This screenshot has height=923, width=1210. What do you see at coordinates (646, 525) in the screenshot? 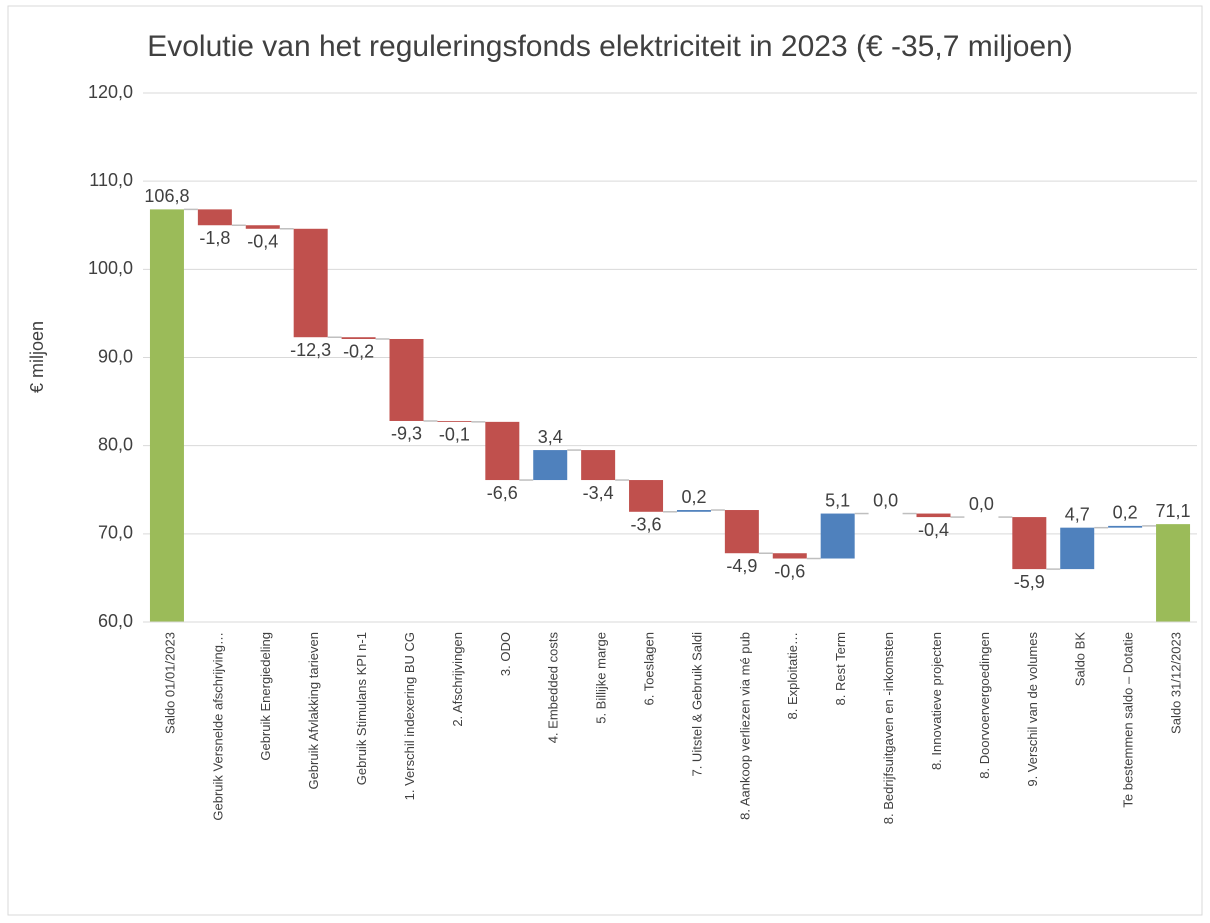
I see `value-label: -3,6` at bounding box center [646, 525].